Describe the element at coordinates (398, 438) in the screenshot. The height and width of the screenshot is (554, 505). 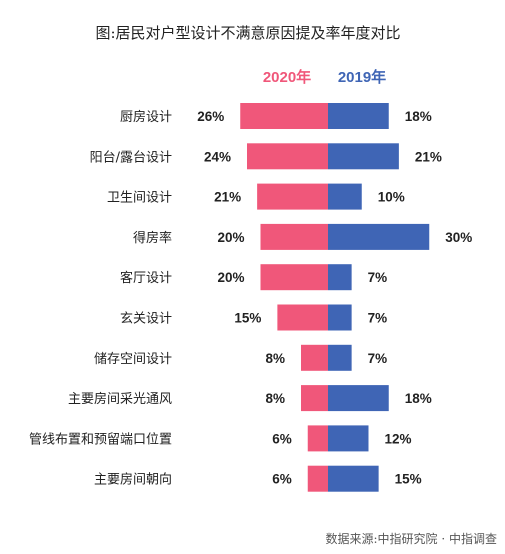
I see `value-label-2019: 12%` at that location.